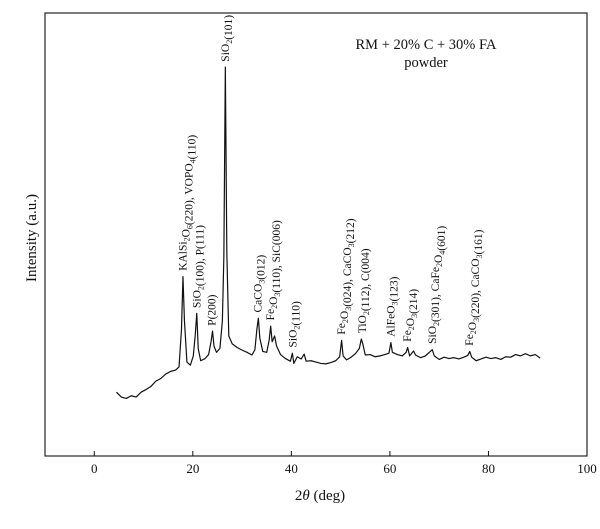 The image size is (600, 529). What do you see at coordinates (426, 63) in the screenshot?
I see `chart-title-line-2: powder` at bounding box center [426, 63].